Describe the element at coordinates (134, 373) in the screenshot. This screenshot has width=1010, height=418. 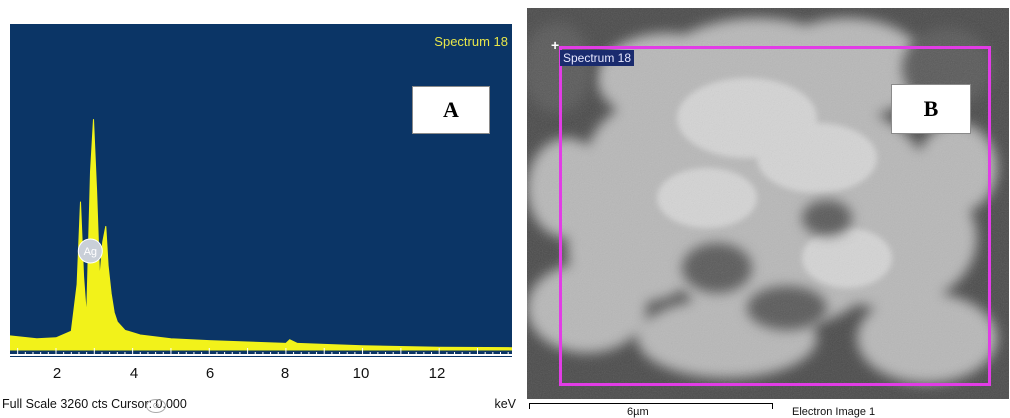
I see `x-tick-label: 4` at that location.